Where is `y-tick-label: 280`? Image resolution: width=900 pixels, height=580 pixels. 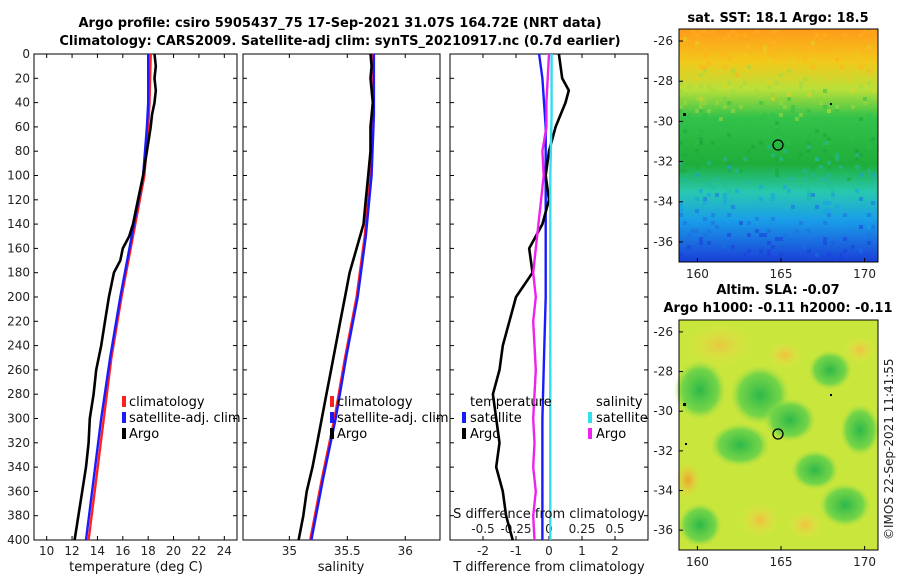 y-tick-label: 280 is located at coordinates (18, 394).